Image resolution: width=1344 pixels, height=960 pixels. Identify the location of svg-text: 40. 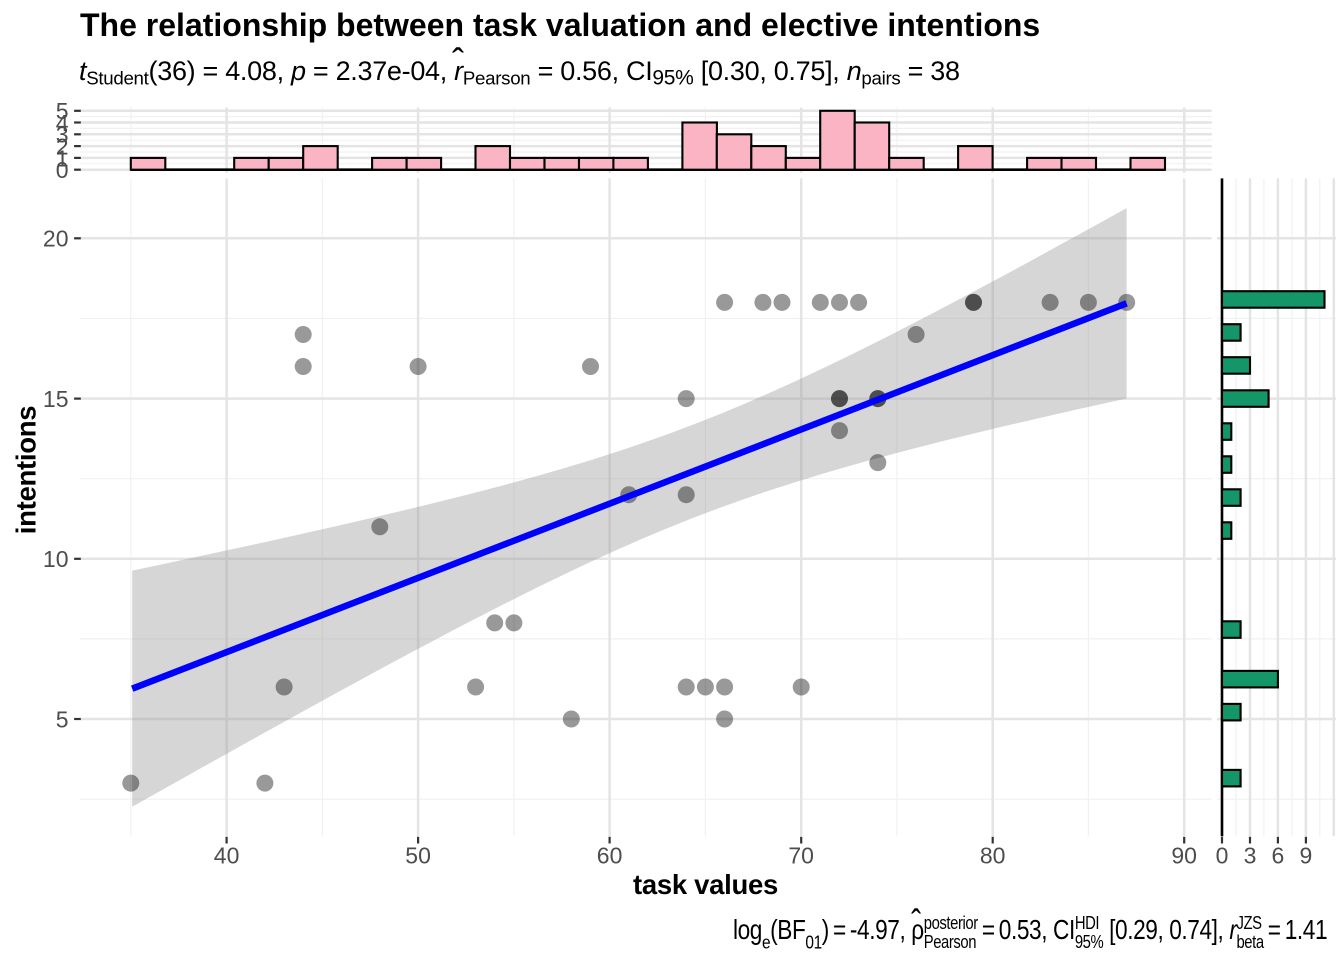
(227, 856).